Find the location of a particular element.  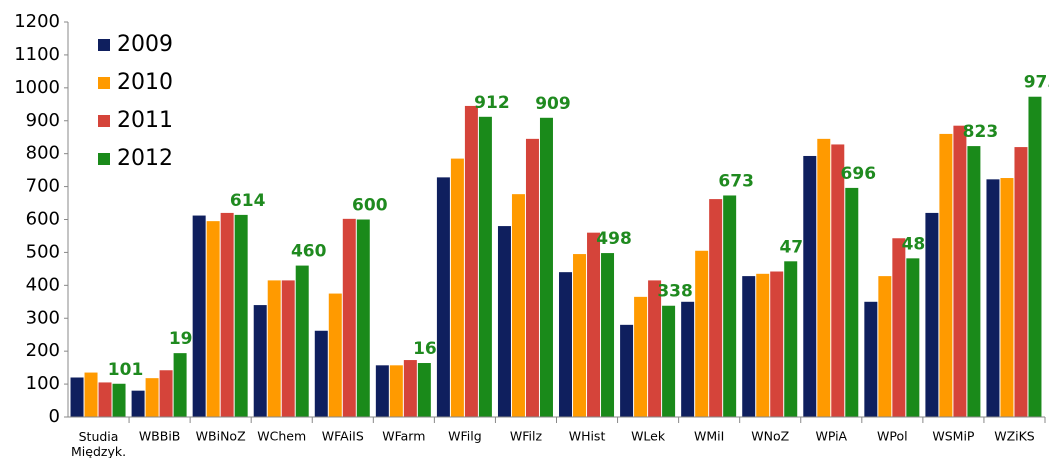

y-tick-label: 300 is located at coordinates (43, 317).